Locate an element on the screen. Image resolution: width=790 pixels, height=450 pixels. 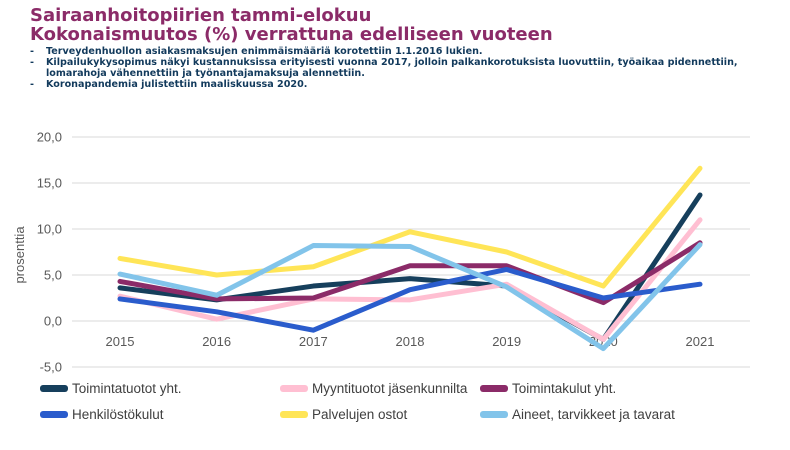
chart-title-line-1: Sairaanhoitopiirien tammi-elokuu is located at coordinates (201, 15).